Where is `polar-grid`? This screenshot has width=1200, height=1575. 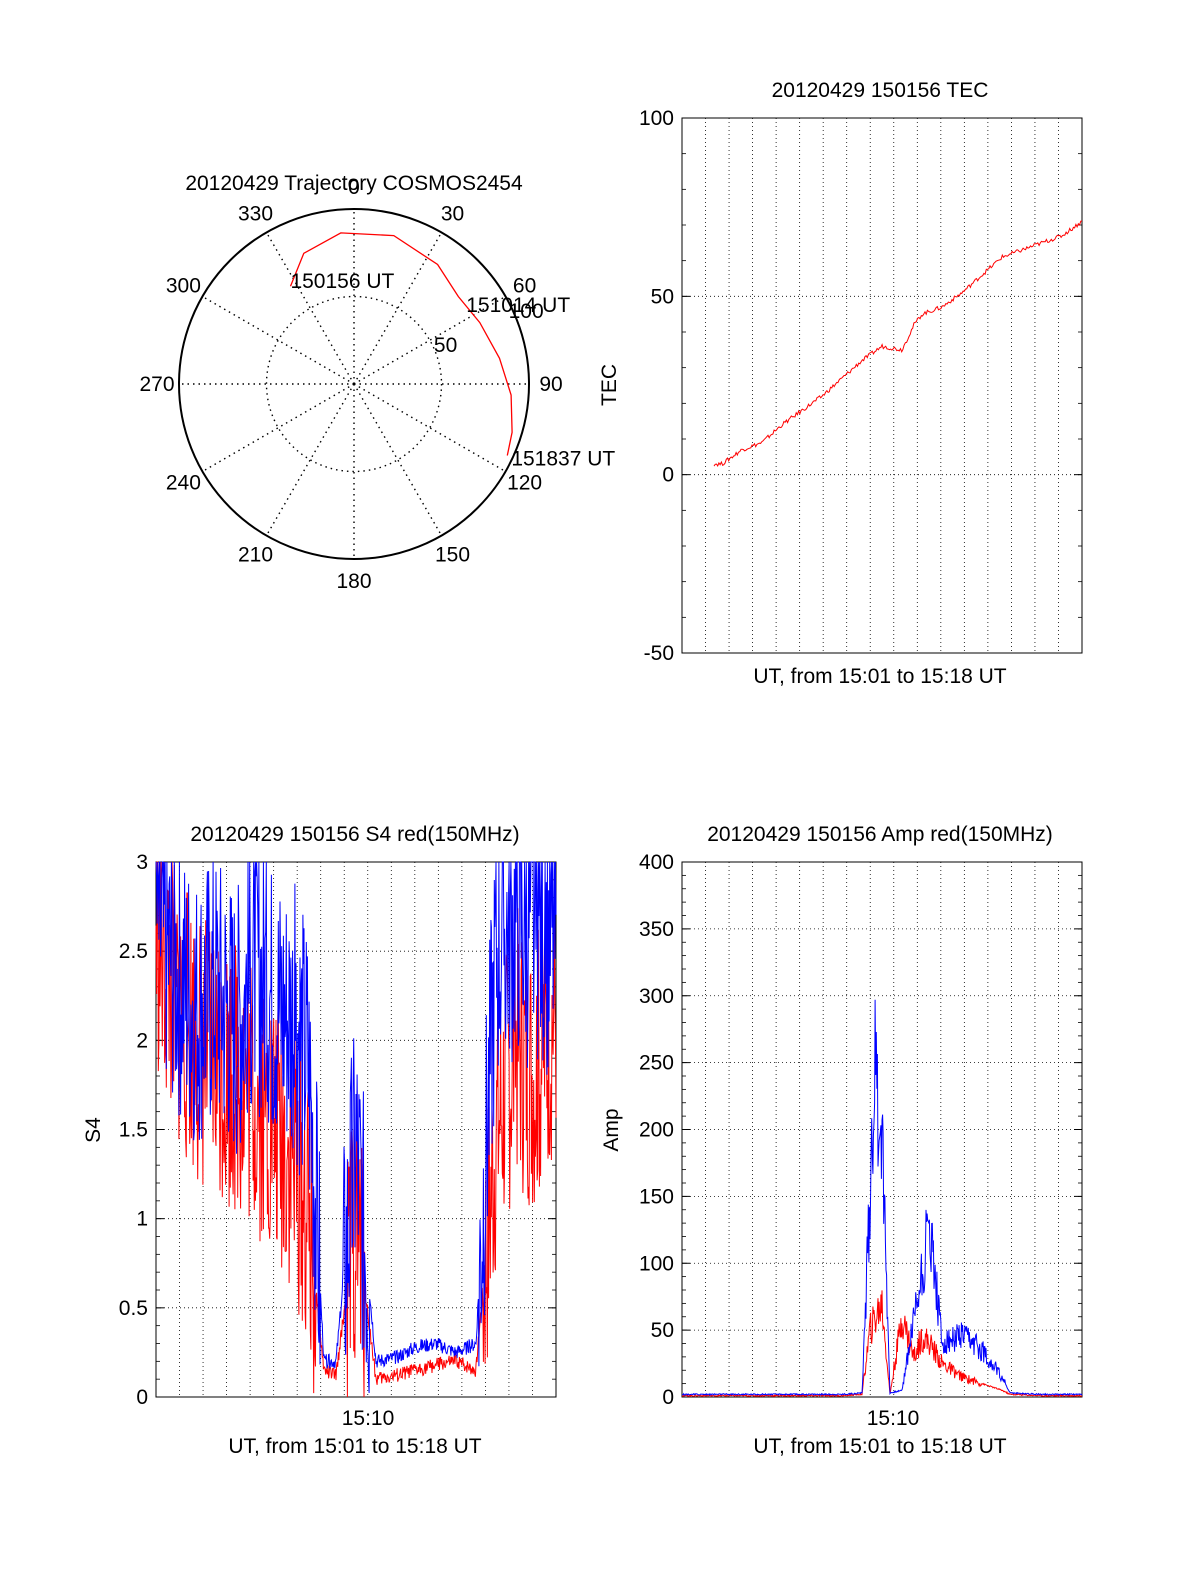 polar-grid is located at coordinates (354, 384).